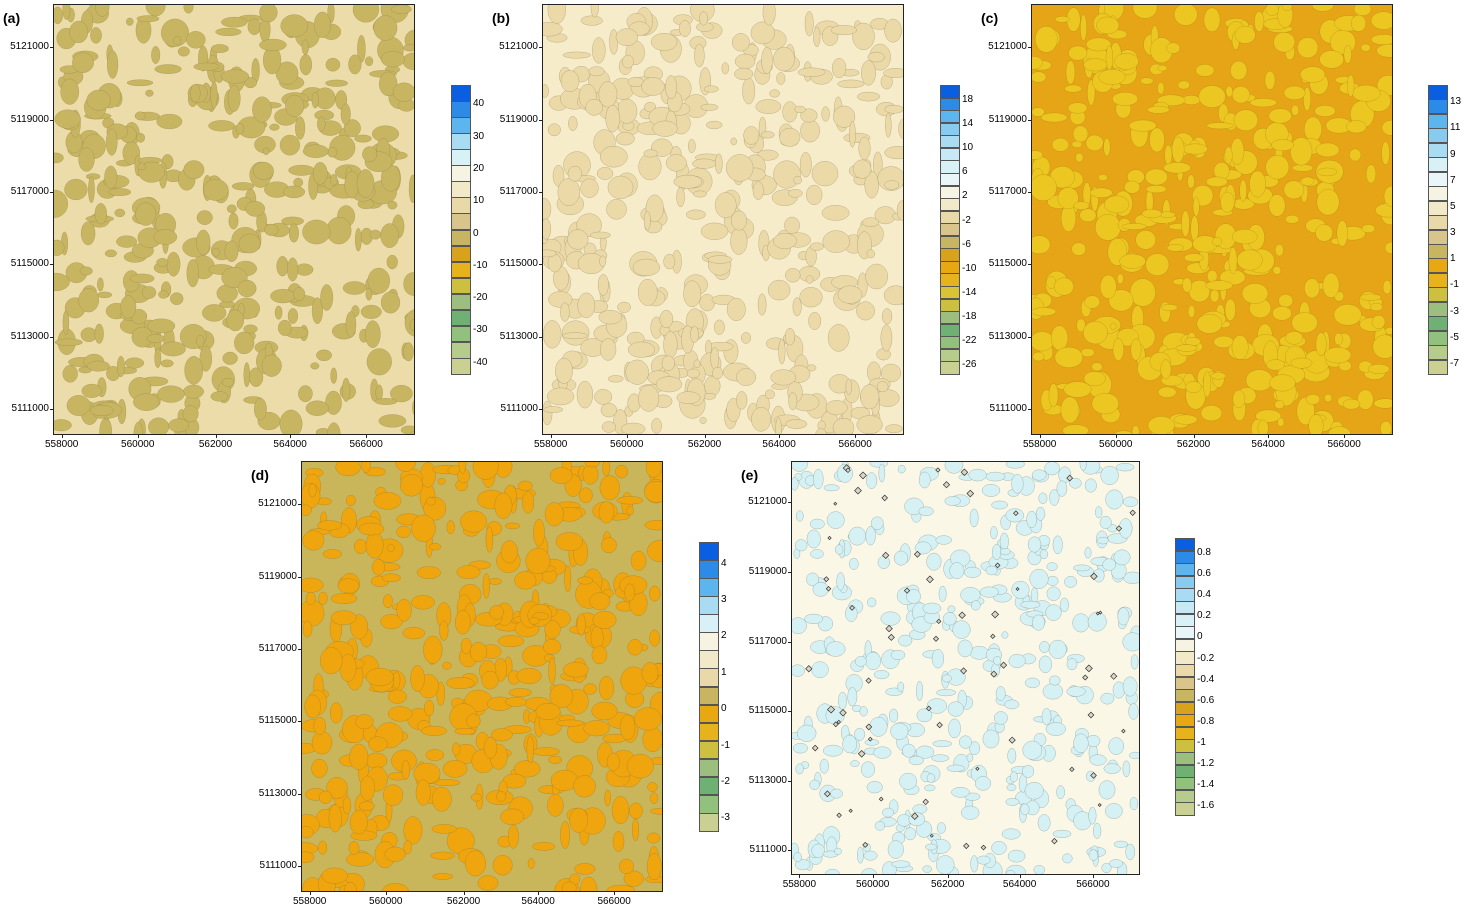  I want to click on y-tick-label: 5111000, so click(1008, 409).